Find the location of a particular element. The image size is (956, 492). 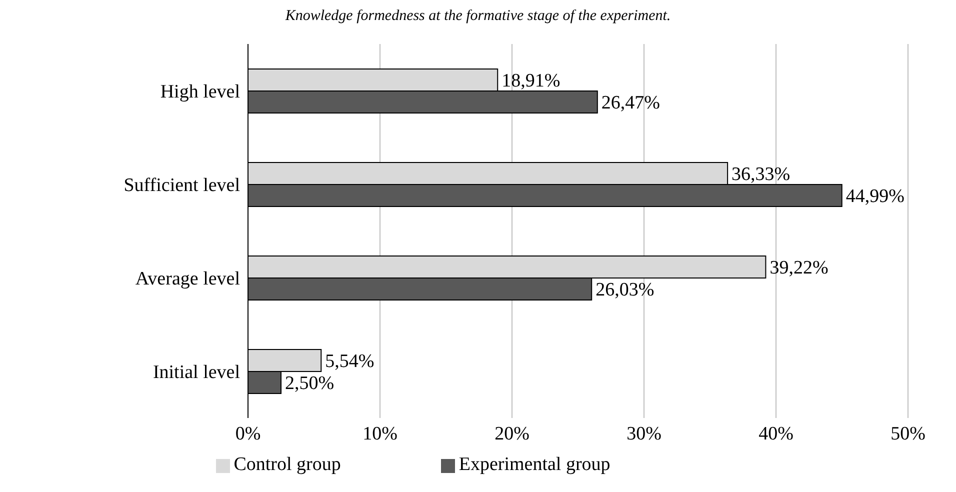

data-label: 44,99% is located at coordinates (875, 197).